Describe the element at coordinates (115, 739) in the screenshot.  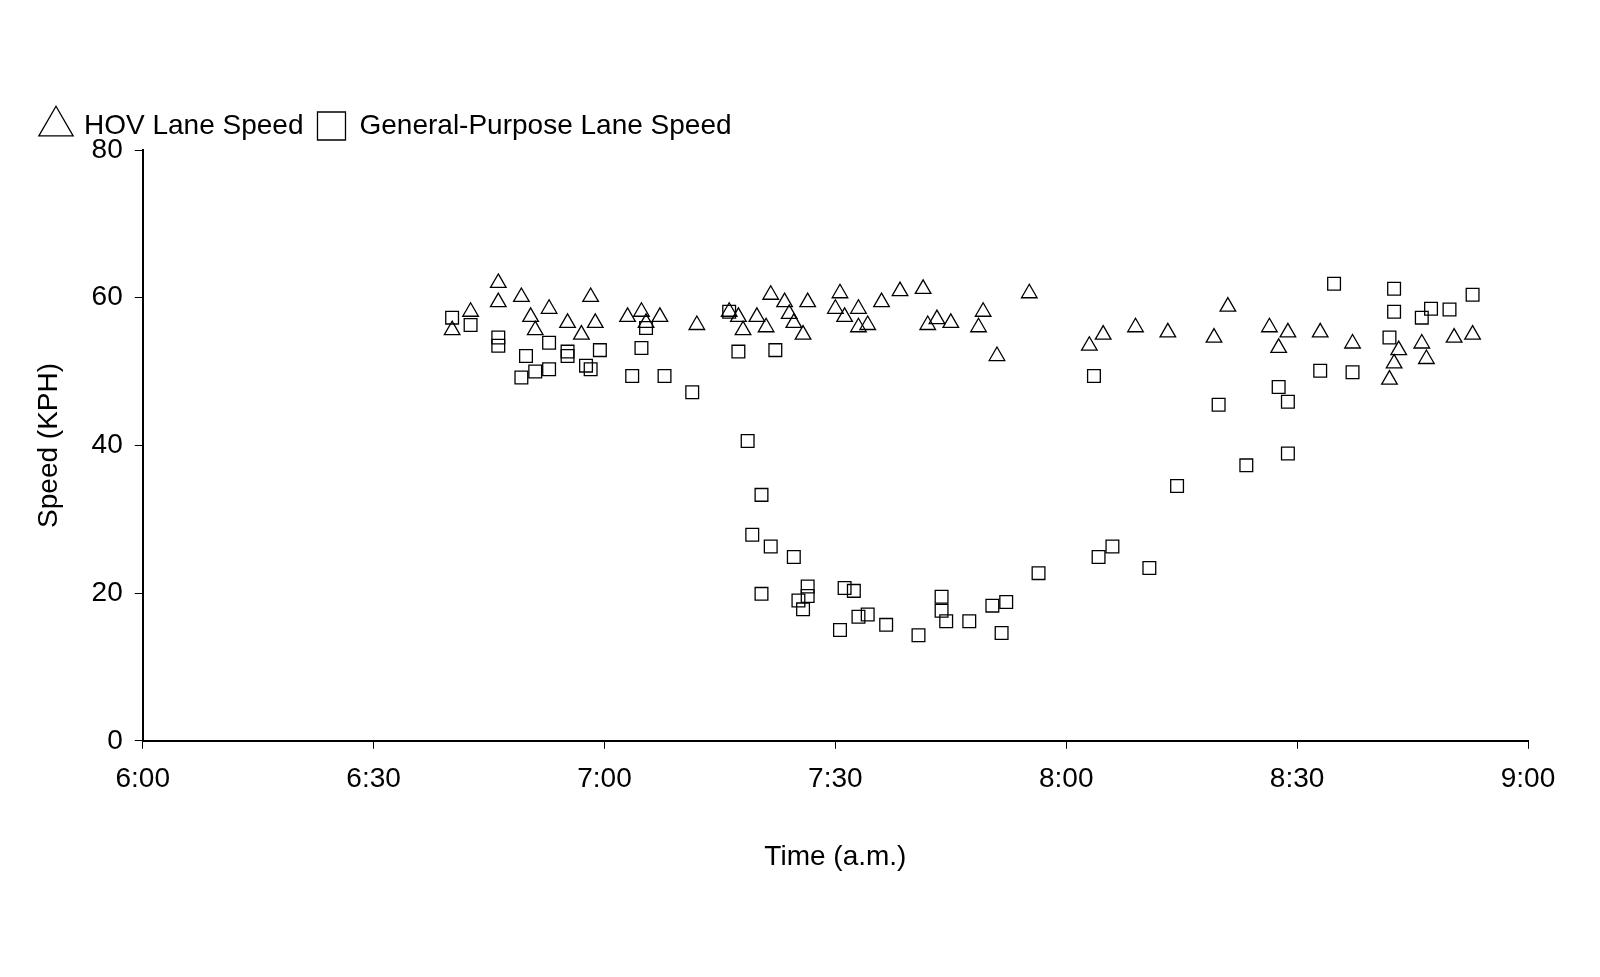
I see `y-tick-label: 0` at that location.